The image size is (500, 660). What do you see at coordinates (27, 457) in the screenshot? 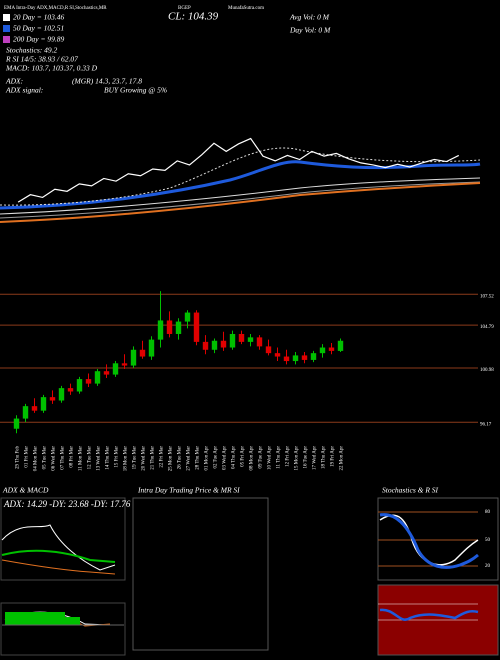
I see `x-tick-label: 01 Fri Mar` at bounding box center [27, 457].